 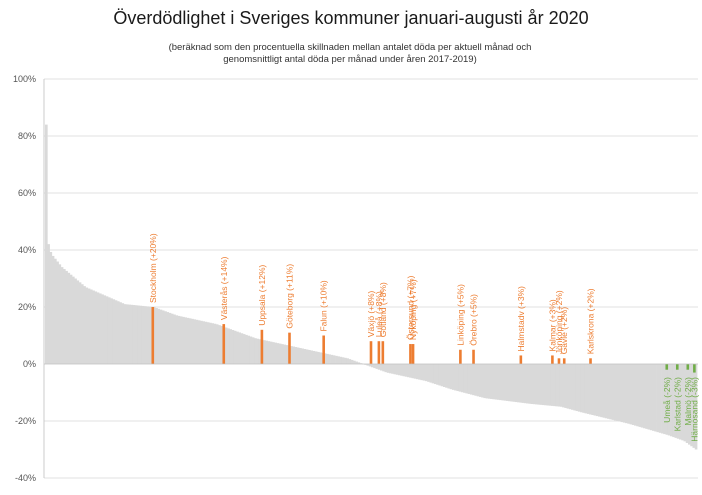 What do you see at coordinates (591, 321) in the screenshot?
I see `bar-label: Karlskrona (+2%)` at bounding box center [591, 321].